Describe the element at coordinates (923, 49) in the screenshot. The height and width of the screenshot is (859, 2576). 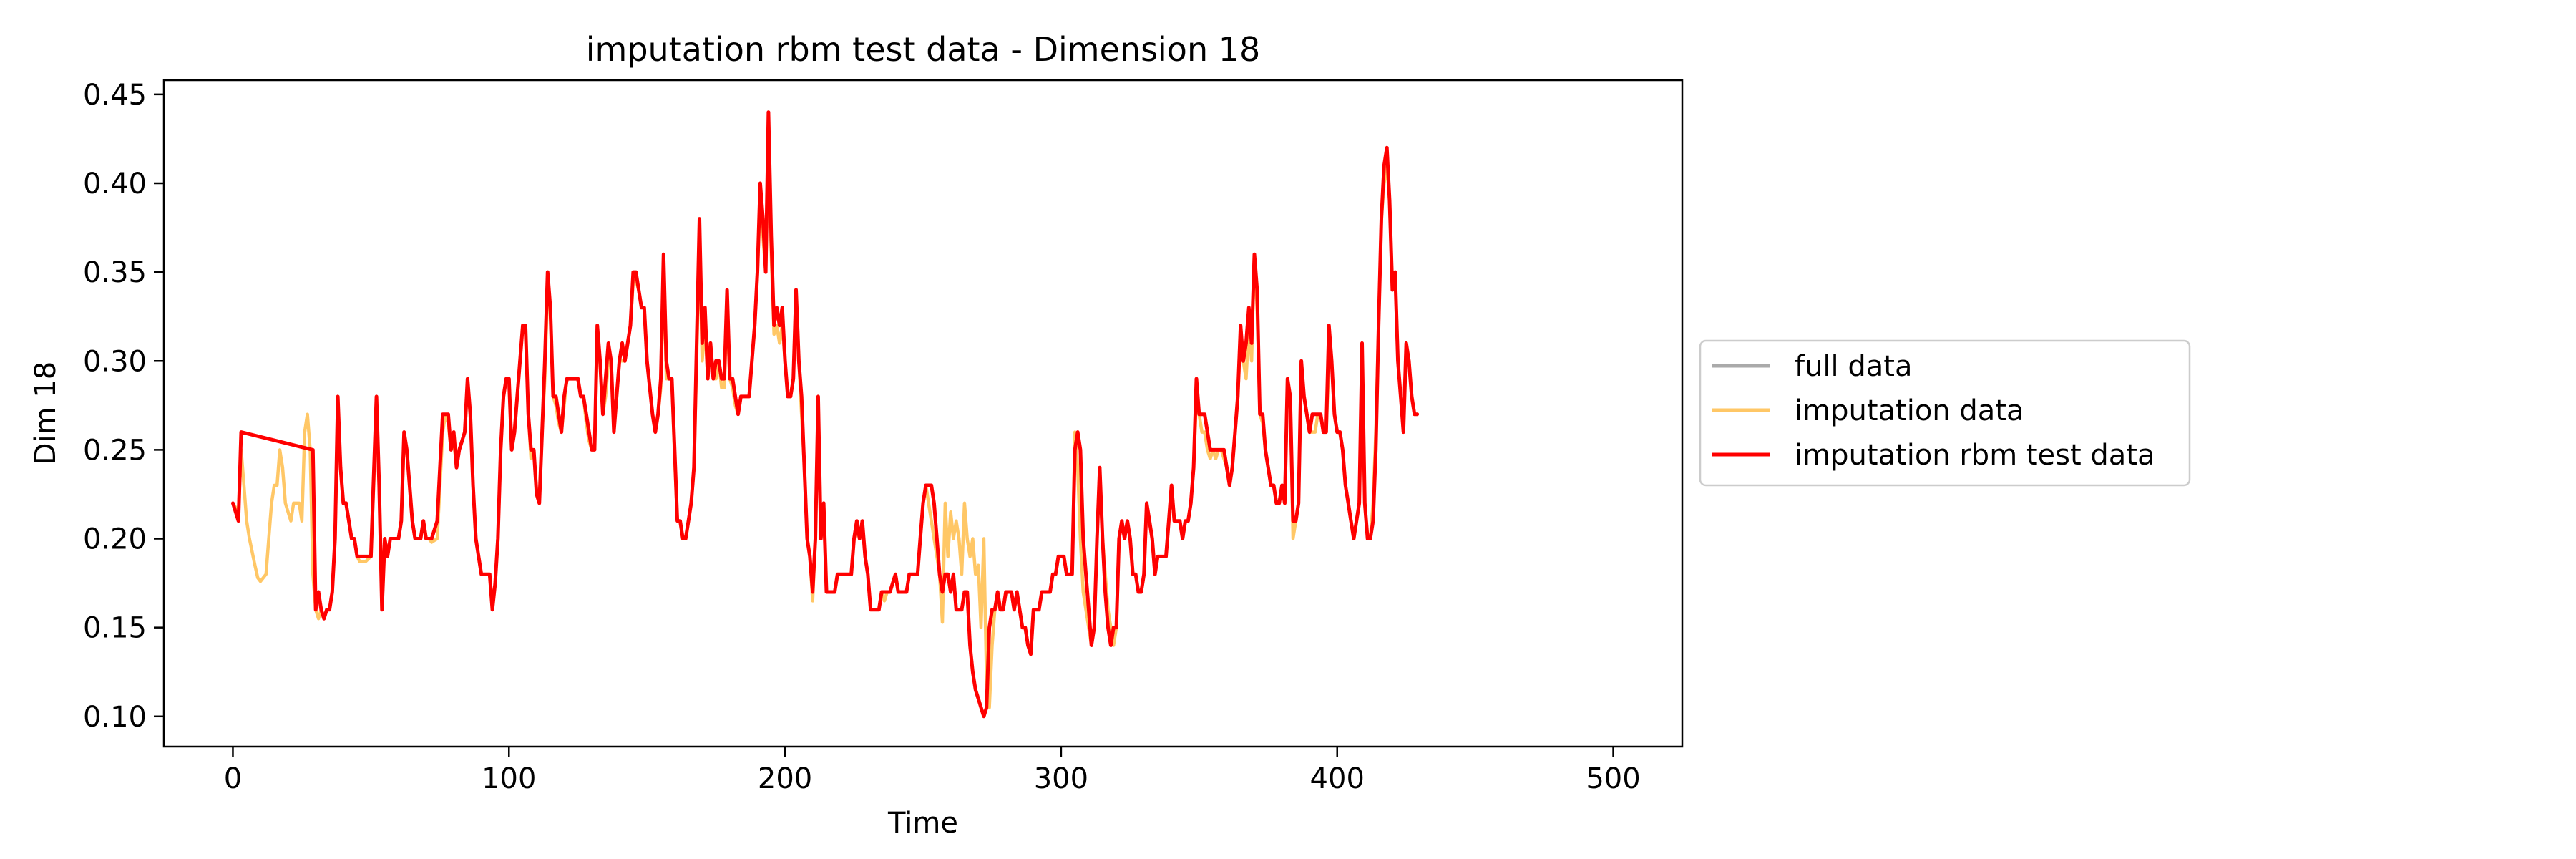
I see `chart-title: imputation rbm test data - Dimension 18` at that location.